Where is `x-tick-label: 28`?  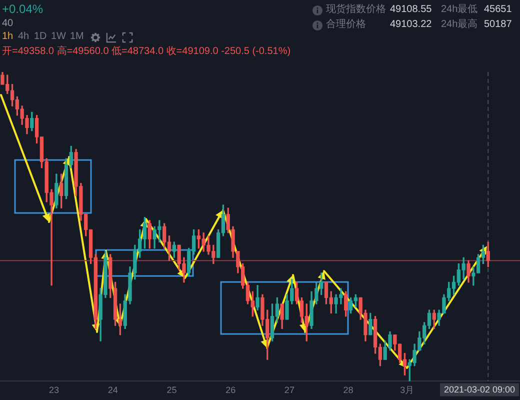 x-tick-label: 28 is located at coordinates (348, 390).